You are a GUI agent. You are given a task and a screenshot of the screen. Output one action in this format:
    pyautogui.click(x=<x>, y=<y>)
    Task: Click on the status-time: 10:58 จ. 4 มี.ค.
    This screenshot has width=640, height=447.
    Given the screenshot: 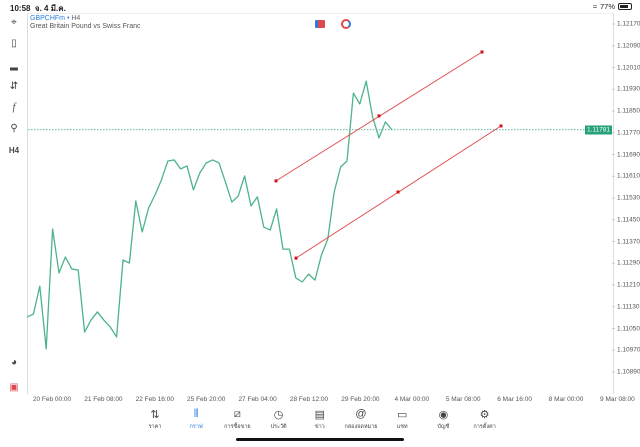 What is the action you would take?
    pyautogui.click(x=38, y=8)
    